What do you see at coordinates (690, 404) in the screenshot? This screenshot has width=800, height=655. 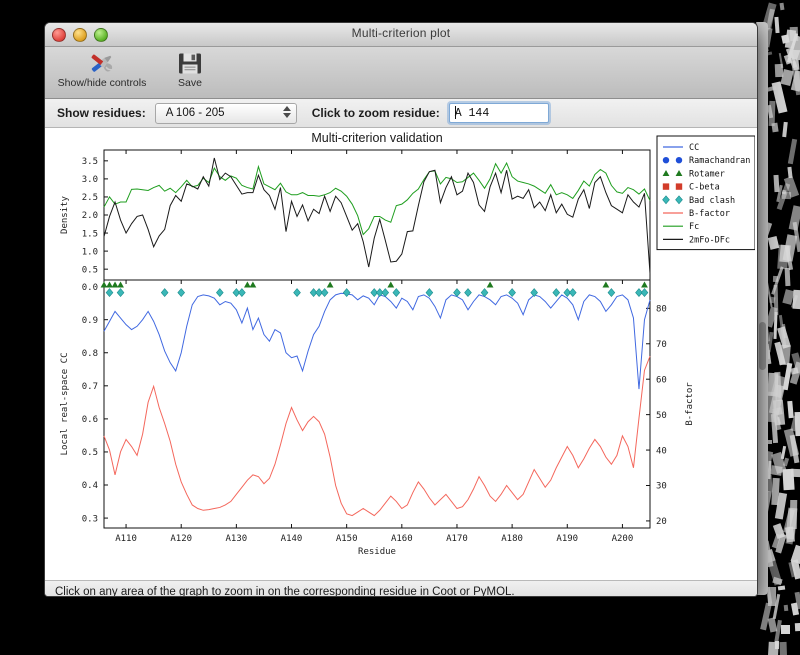 I see `b-factor-axis-label: B-factor` at bounding box center [690, 404].